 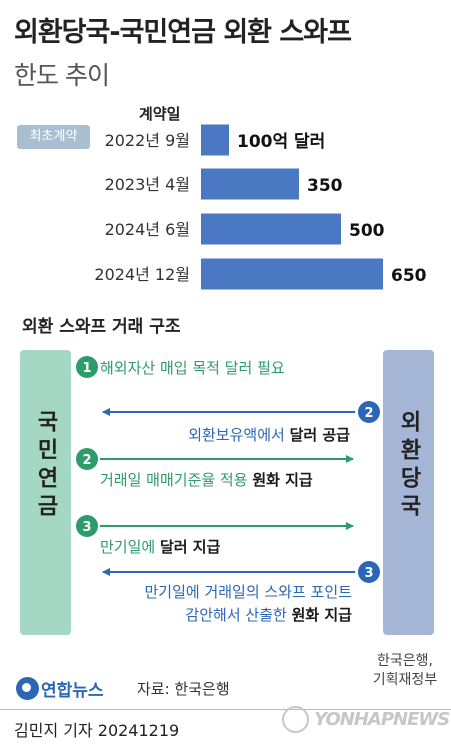 What do you see at coordinates (147, 184) in the screenshot?
I see `tick-label: 2023년 4월` at bounding box center [147, 184].